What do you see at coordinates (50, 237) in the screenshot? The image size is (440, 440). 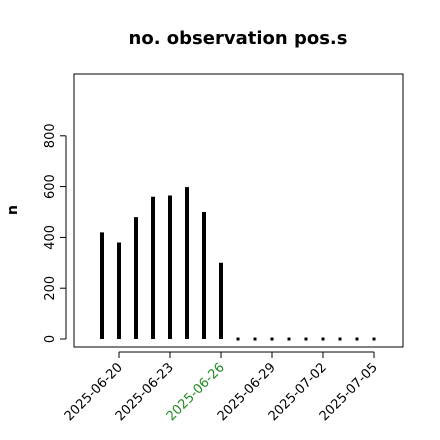 I see `y-tick-label: 400` at bounding box center [50, 237].